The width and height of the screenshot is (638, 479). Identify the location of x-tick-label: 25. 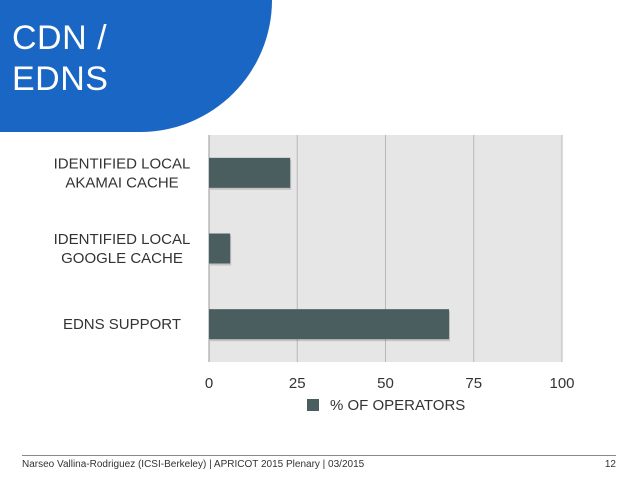
(297, 383).